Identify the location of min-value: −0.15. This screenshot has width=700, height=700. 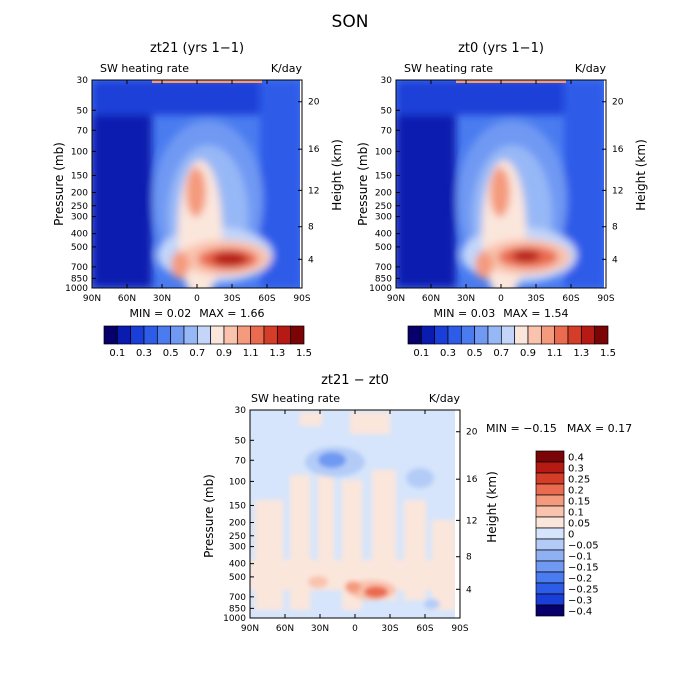
(540, 428).